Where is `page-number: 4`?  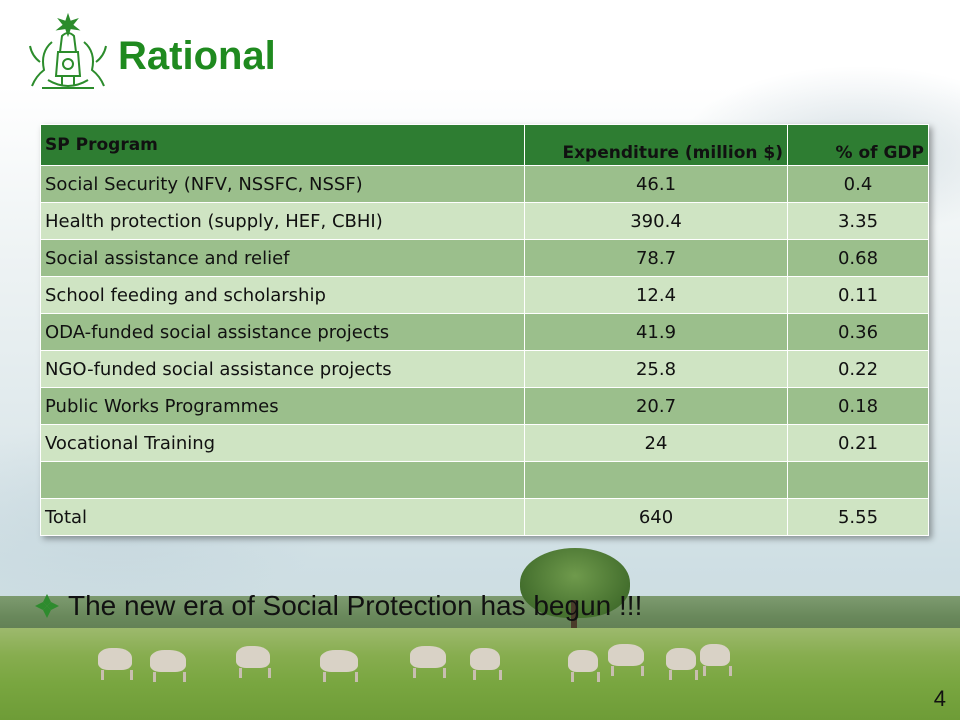 page-number: 4 is located at coordinates (939, 698).